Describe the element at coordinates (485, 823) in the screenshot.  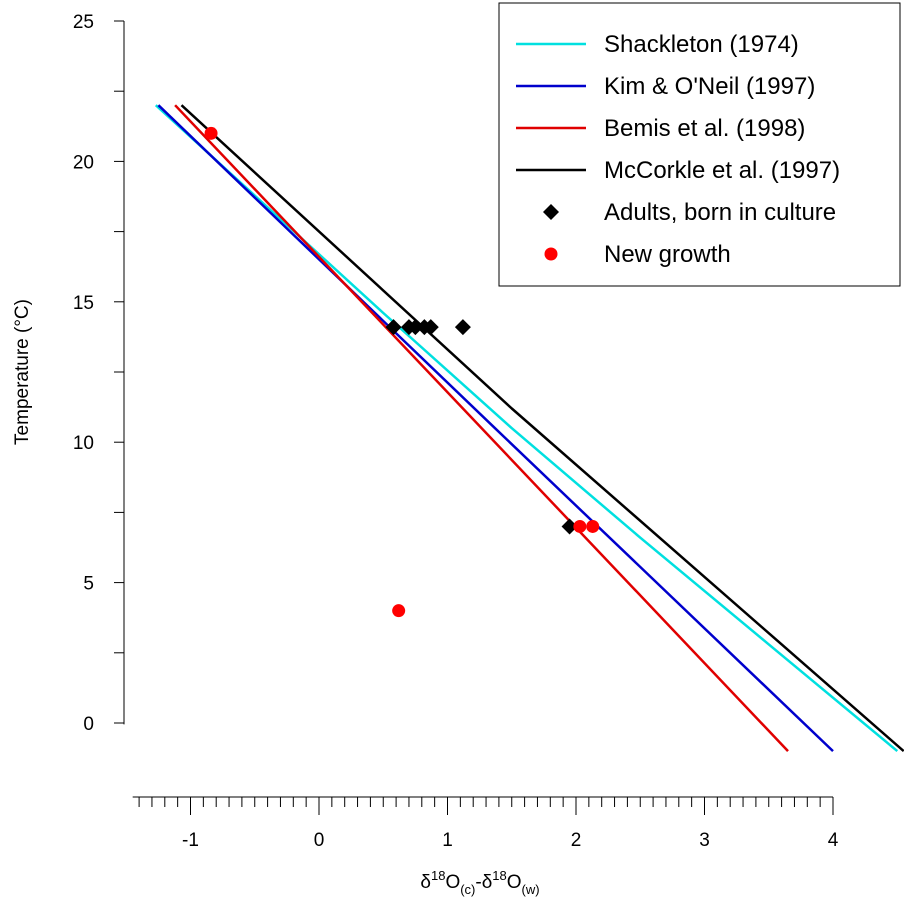
I see `x-axis: -1 0 1 2 3 4` at that location.